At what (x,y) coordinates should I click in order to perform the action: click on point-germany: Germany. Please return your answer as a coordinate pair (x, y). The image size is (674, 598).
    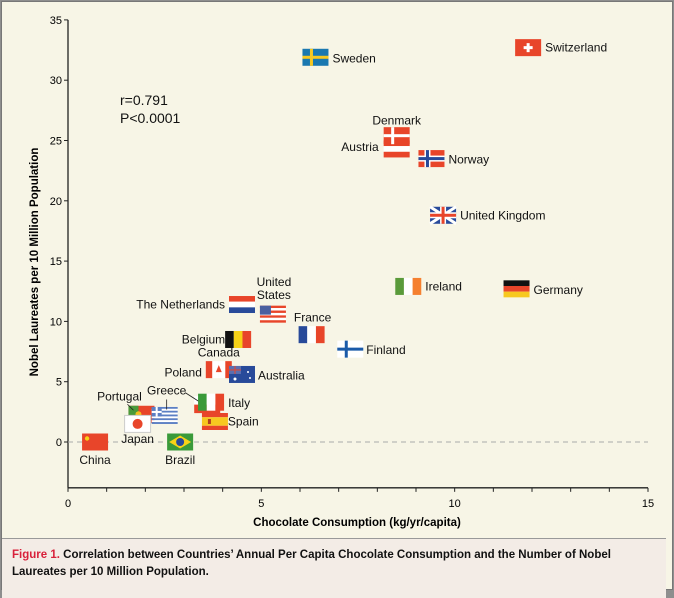
    Looking at the image, I should click on (543, 289).